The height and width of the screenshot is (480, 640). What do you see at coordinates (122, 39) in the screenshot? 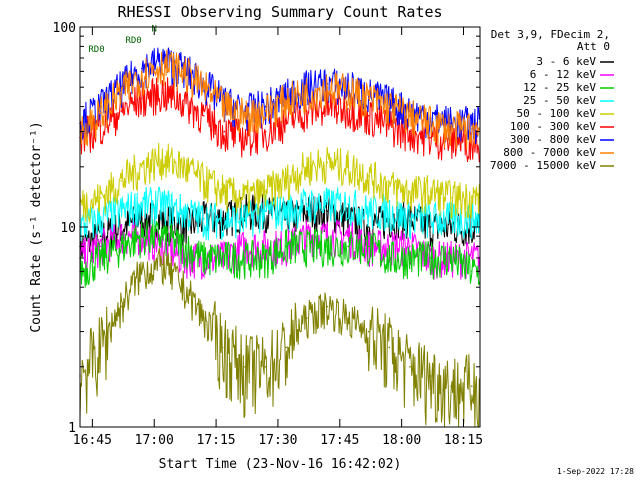
I see `annotation-layer: NRD0RD0` at bounding box center [122, 39].